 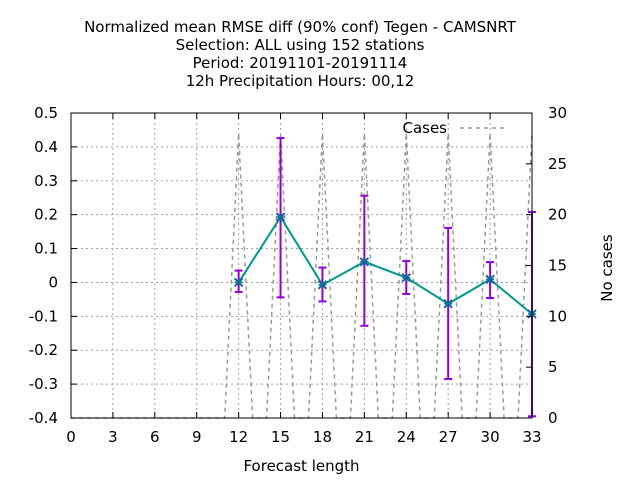 What do you see at coordinates (46, 215) in the screenshot?
I see `y-tick-label: 0.2` at bounding box center [46, 215].